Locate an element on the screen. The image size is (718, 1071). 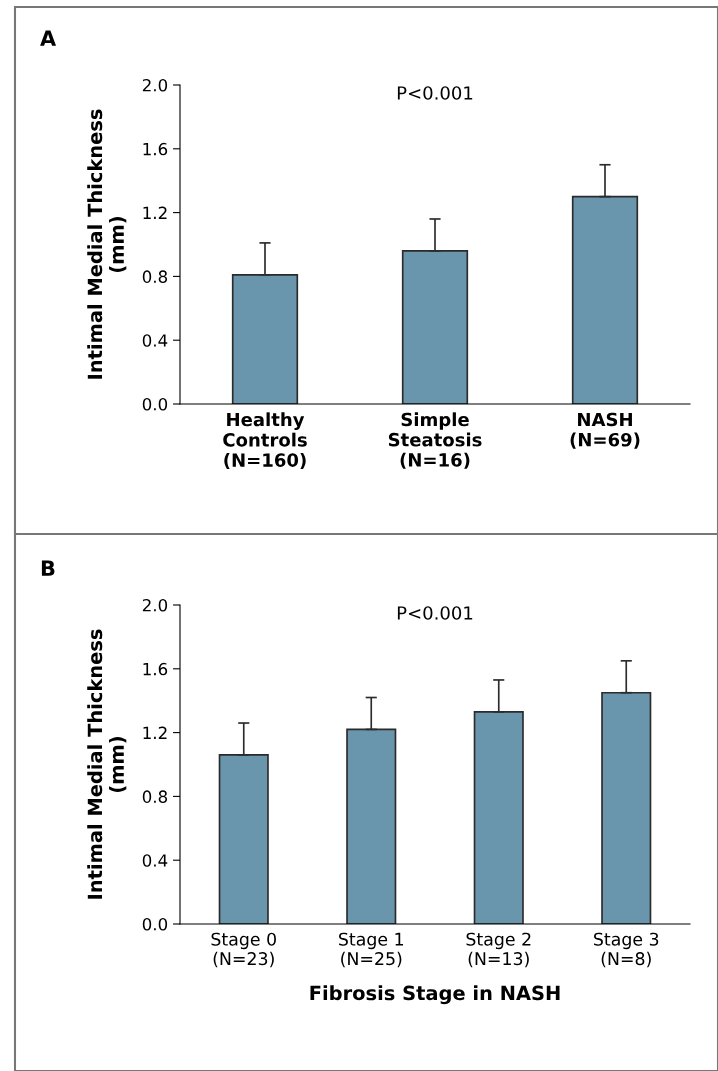
x-tick-label: Simple Steatosis (N=16) is located at coordinates (435, 440).